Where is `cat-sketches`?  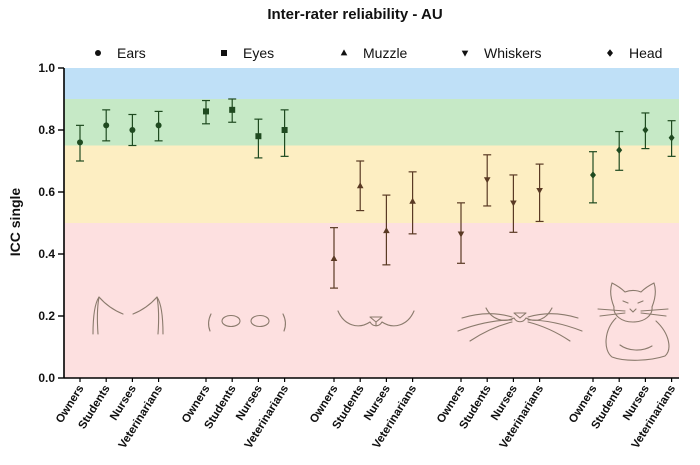 cat-sketches is located at coordinates (381, 321).